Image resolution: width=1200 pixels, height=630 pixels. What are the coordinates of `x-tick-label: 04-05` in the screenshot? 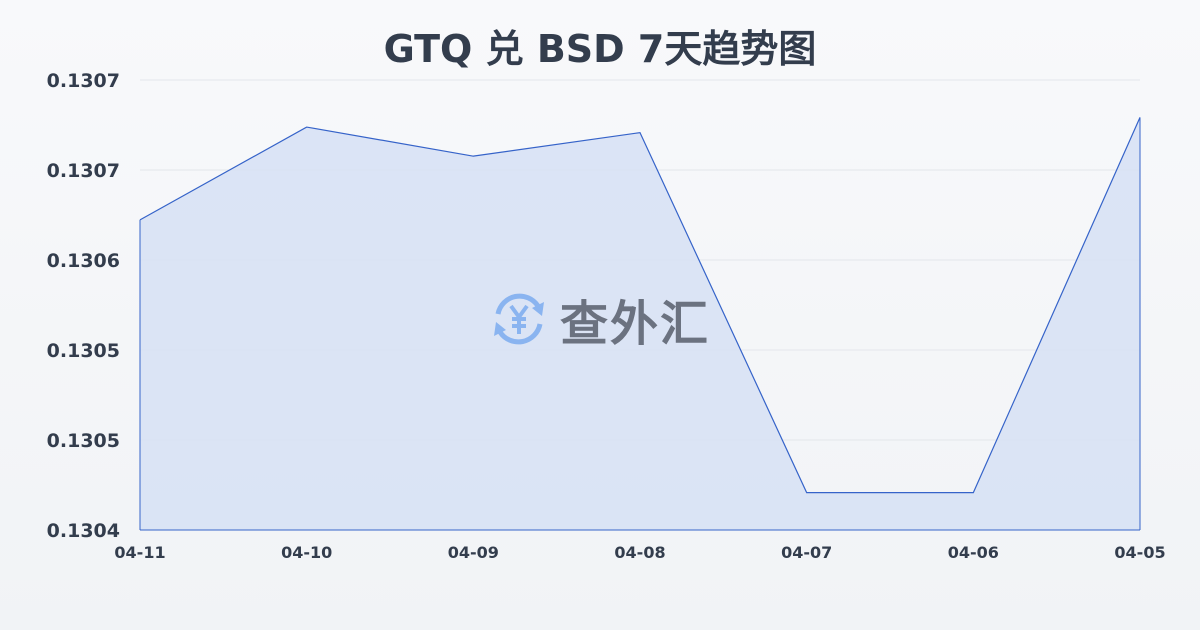 It's located at (1139, 552).